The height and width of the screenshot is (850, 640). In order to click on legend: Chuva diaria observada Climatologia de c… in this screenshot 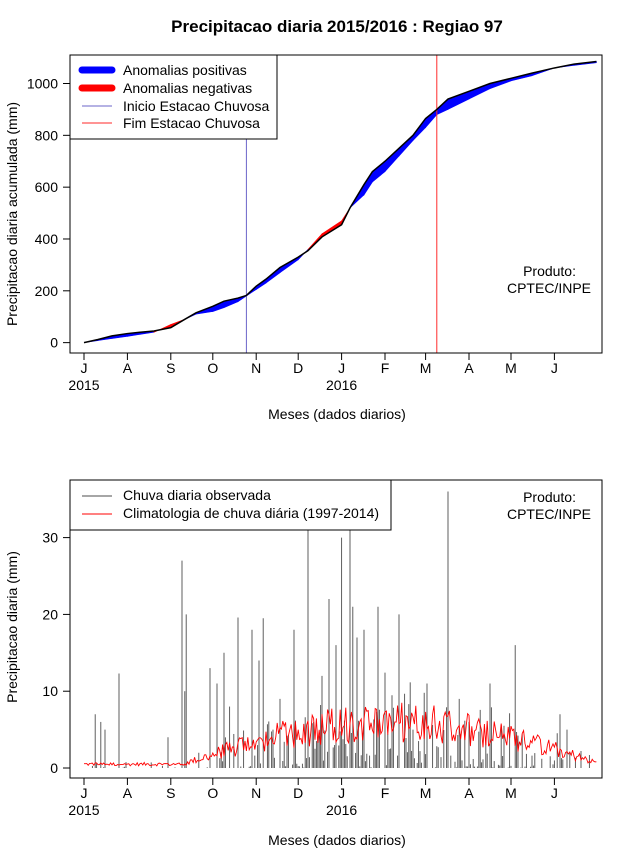, I will do `click(230, 505)`.